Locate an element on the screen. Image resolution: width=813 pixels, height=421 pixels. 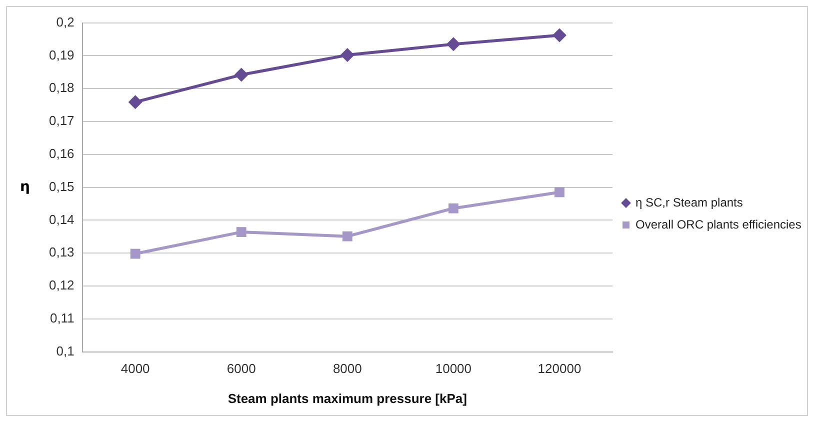
y-axis-title: η is located at coordinates (25, 186).